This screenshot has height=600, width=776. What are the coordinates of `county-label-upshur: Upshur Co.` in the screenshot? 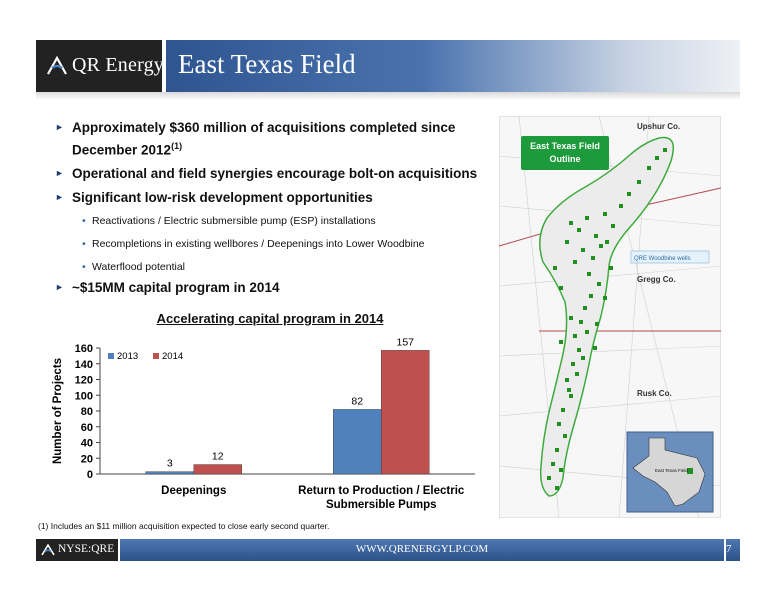 It's located at (658, 126).